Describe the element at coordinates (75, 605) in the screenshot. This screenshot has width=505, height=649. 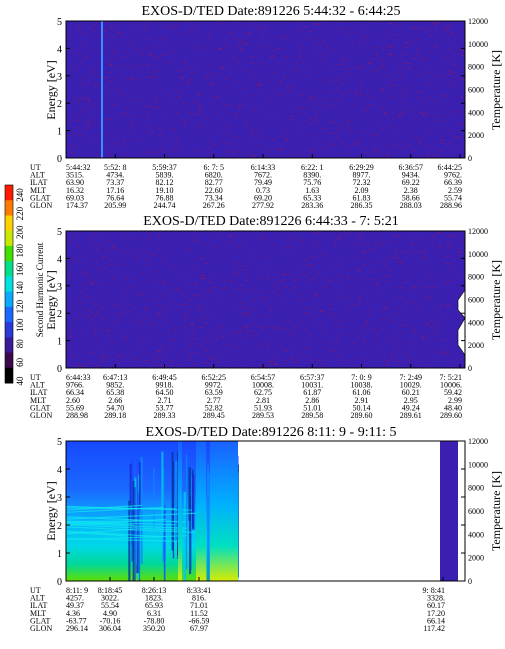
I see `orbit-value: 49.37` at that location.